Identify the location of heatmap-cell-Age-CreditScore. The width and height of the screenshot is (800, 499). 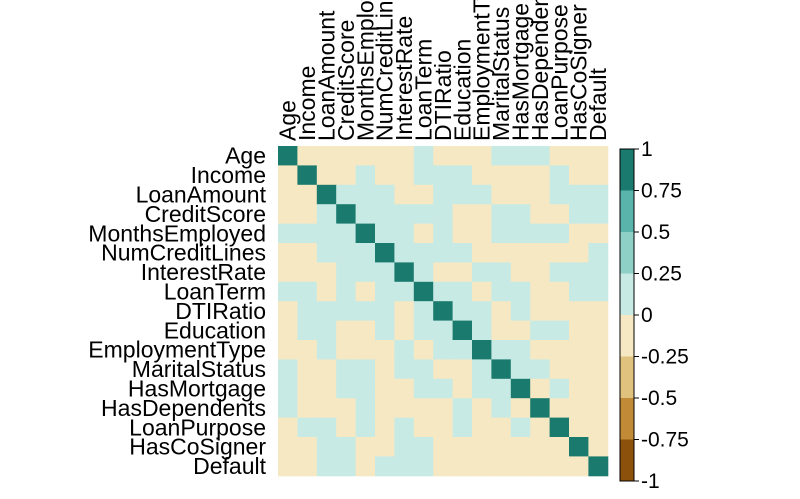
(346, 156).